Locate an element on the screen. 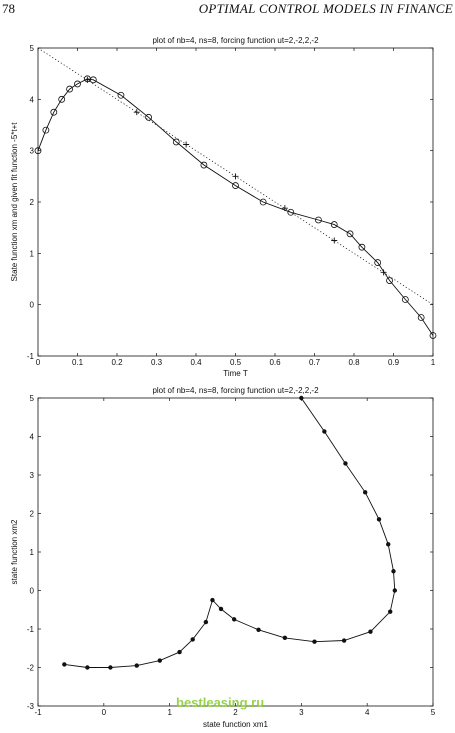 The height and width of the screenshot is (733, 455). x-tick-label: 5 is located at coordinates (433, 712).